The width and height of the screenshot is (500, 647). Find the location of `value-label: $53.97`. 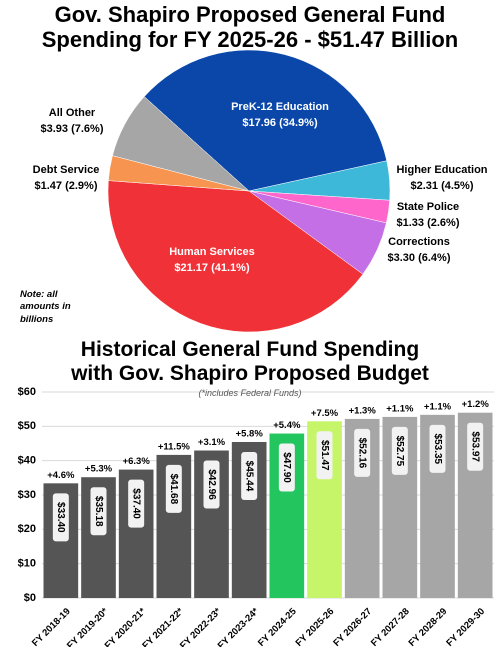

value-label: $53.97 is located at coordinates (475, 446).